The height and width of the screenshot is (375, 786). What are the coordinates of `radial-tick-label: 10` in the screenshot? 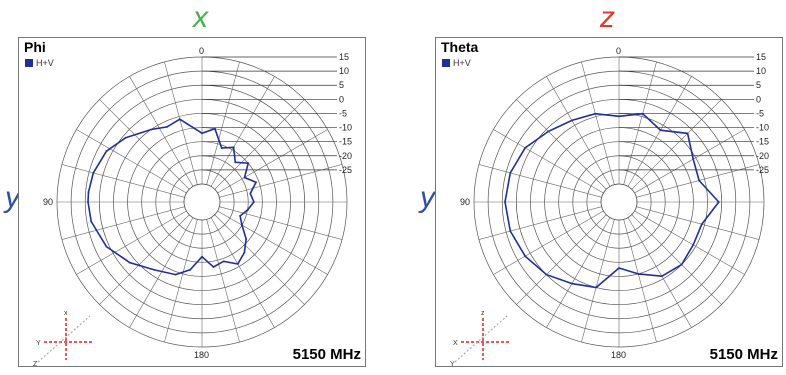 It's located at (761, 71).